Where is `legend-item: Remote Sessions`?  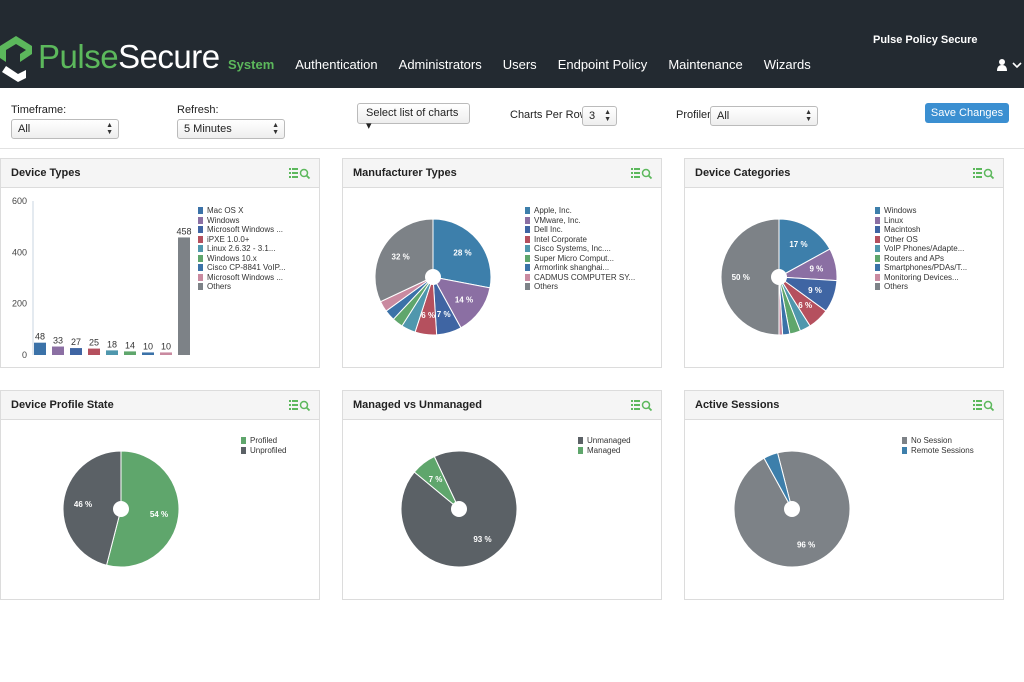
legend-item: Remote Sessions is located at coordinates (938, 451).